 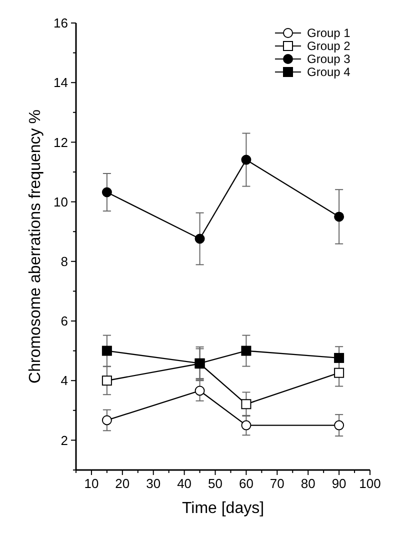 I want to click on y-tick-label: 16, so click(x=61, y=23).